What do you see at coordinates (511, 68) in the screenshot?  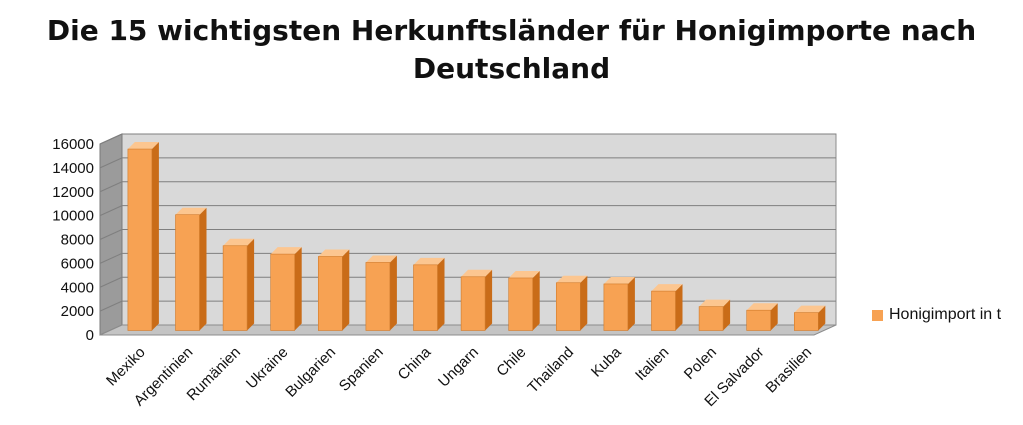 I see `chart-title-line-2: Deutschland` at bounding box center [511, 68].